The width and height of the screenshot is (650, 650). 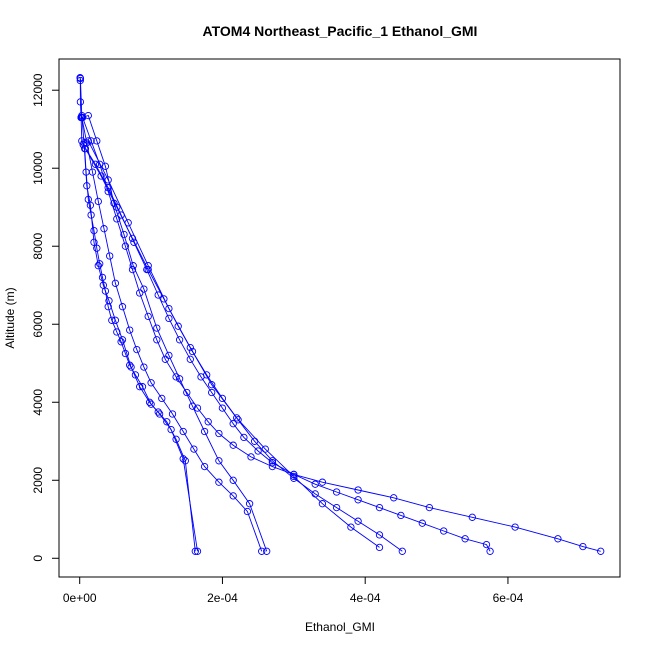 I want to click on y-tick-label: 0, so click(x=38, y=558).